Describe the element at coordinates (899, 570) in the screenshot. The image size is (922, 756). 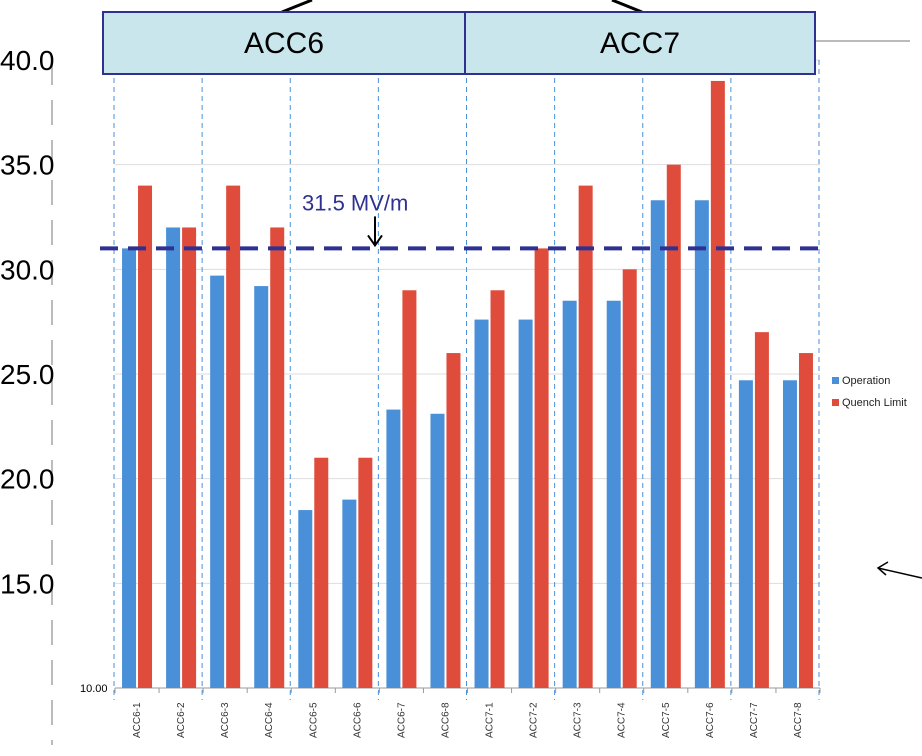
I see `legend-arrow-icon` at that location.